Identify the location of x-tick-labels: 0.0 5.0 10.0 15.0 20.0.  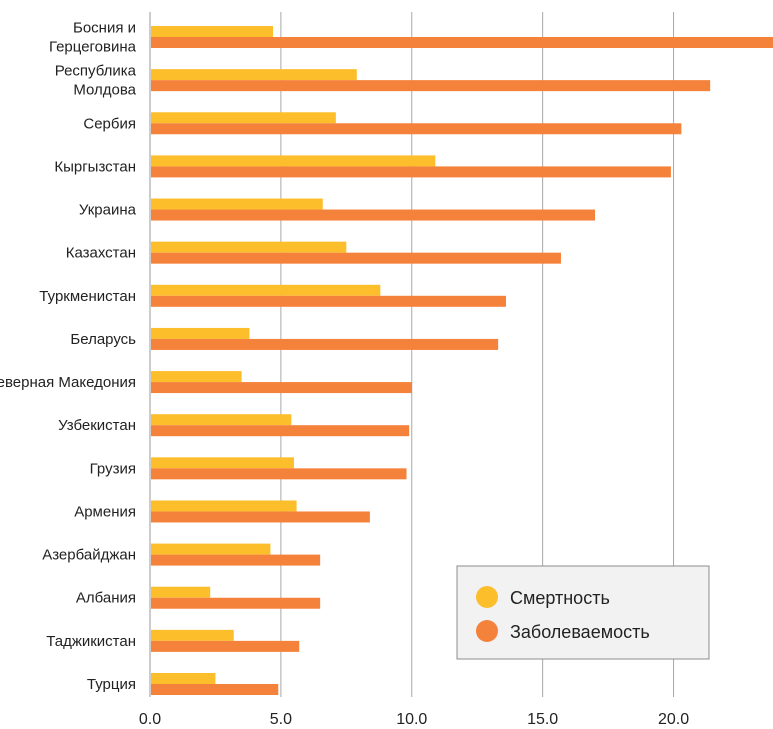
(414, 719).